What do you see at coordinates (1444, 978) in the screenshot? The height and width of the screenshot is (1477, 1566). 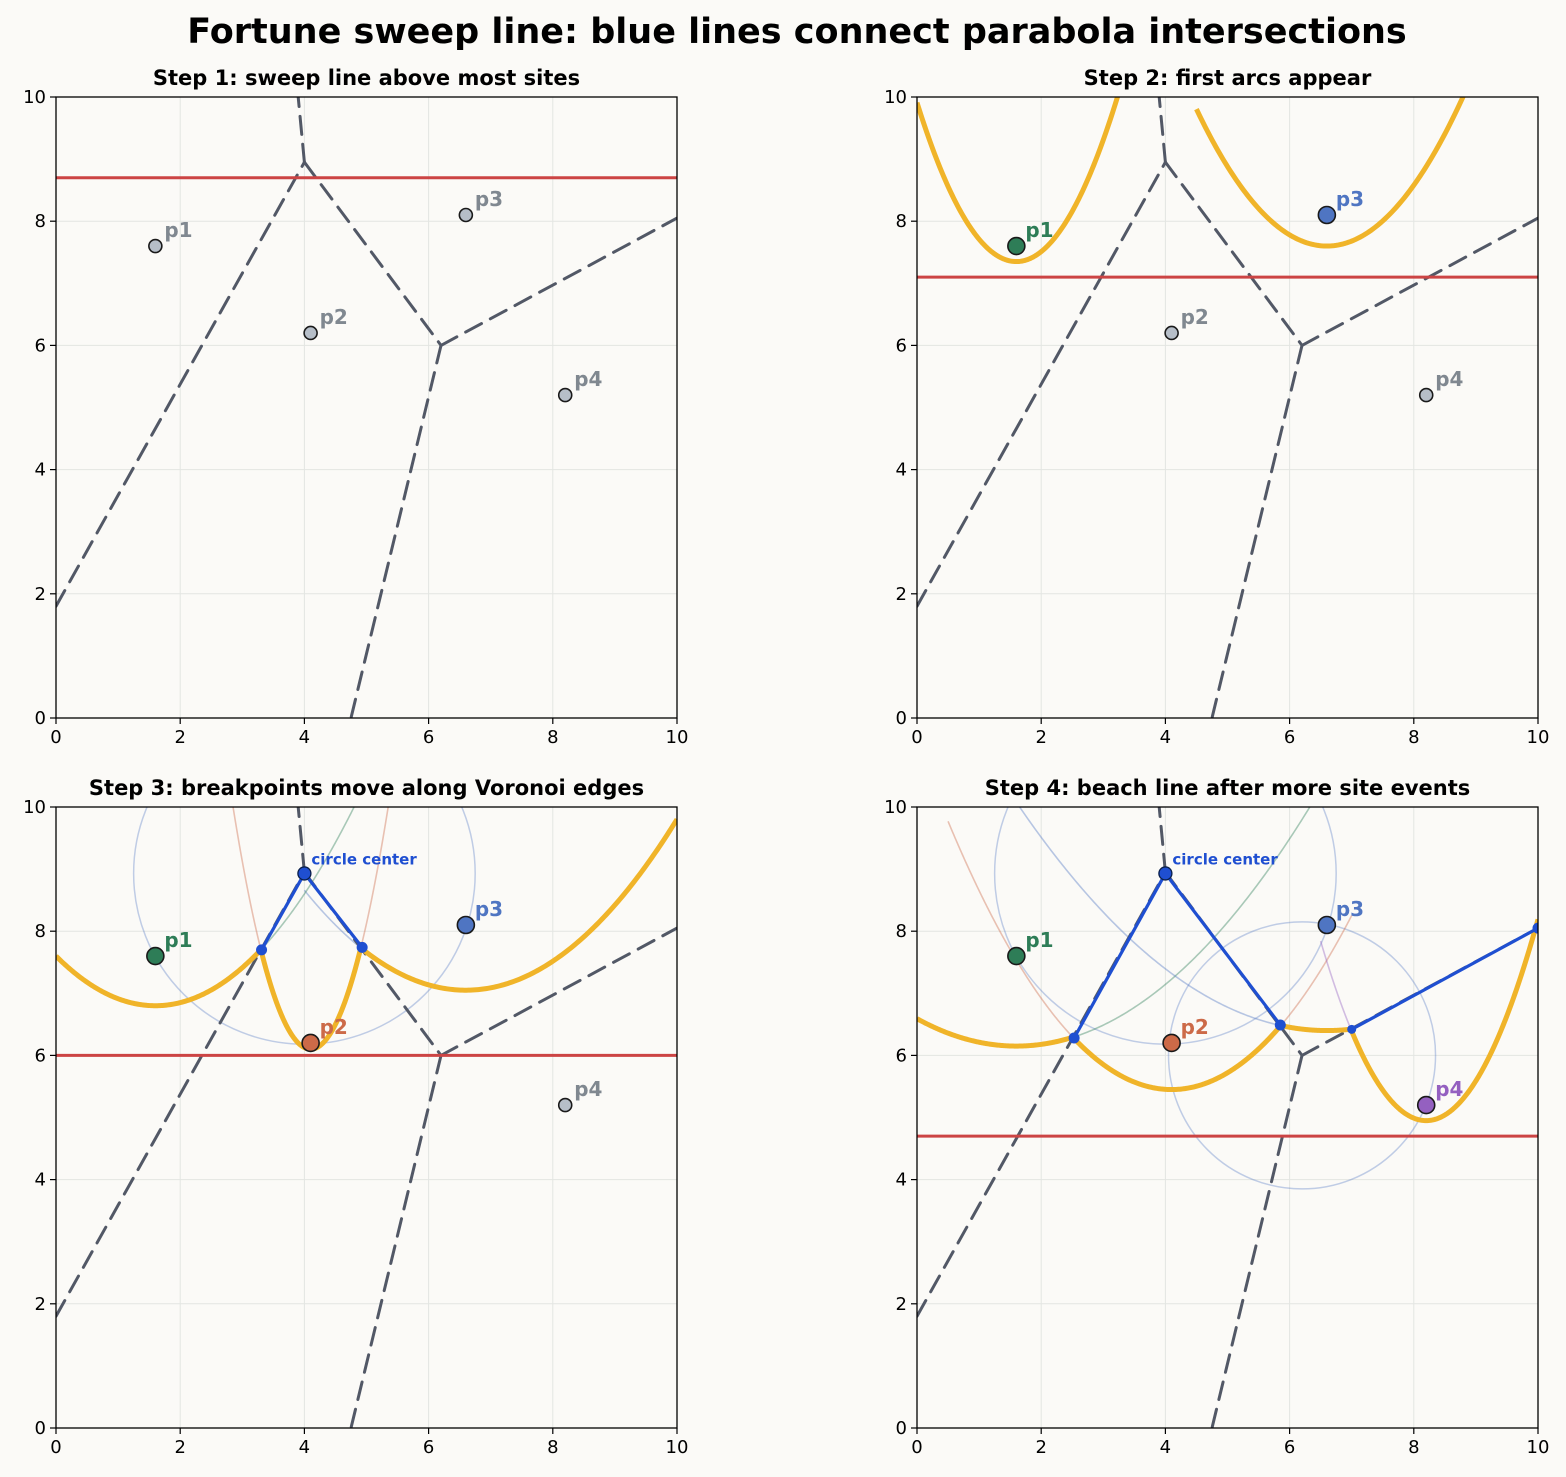 I see `breakpoint-connector` at bounding box center [1444, 978].